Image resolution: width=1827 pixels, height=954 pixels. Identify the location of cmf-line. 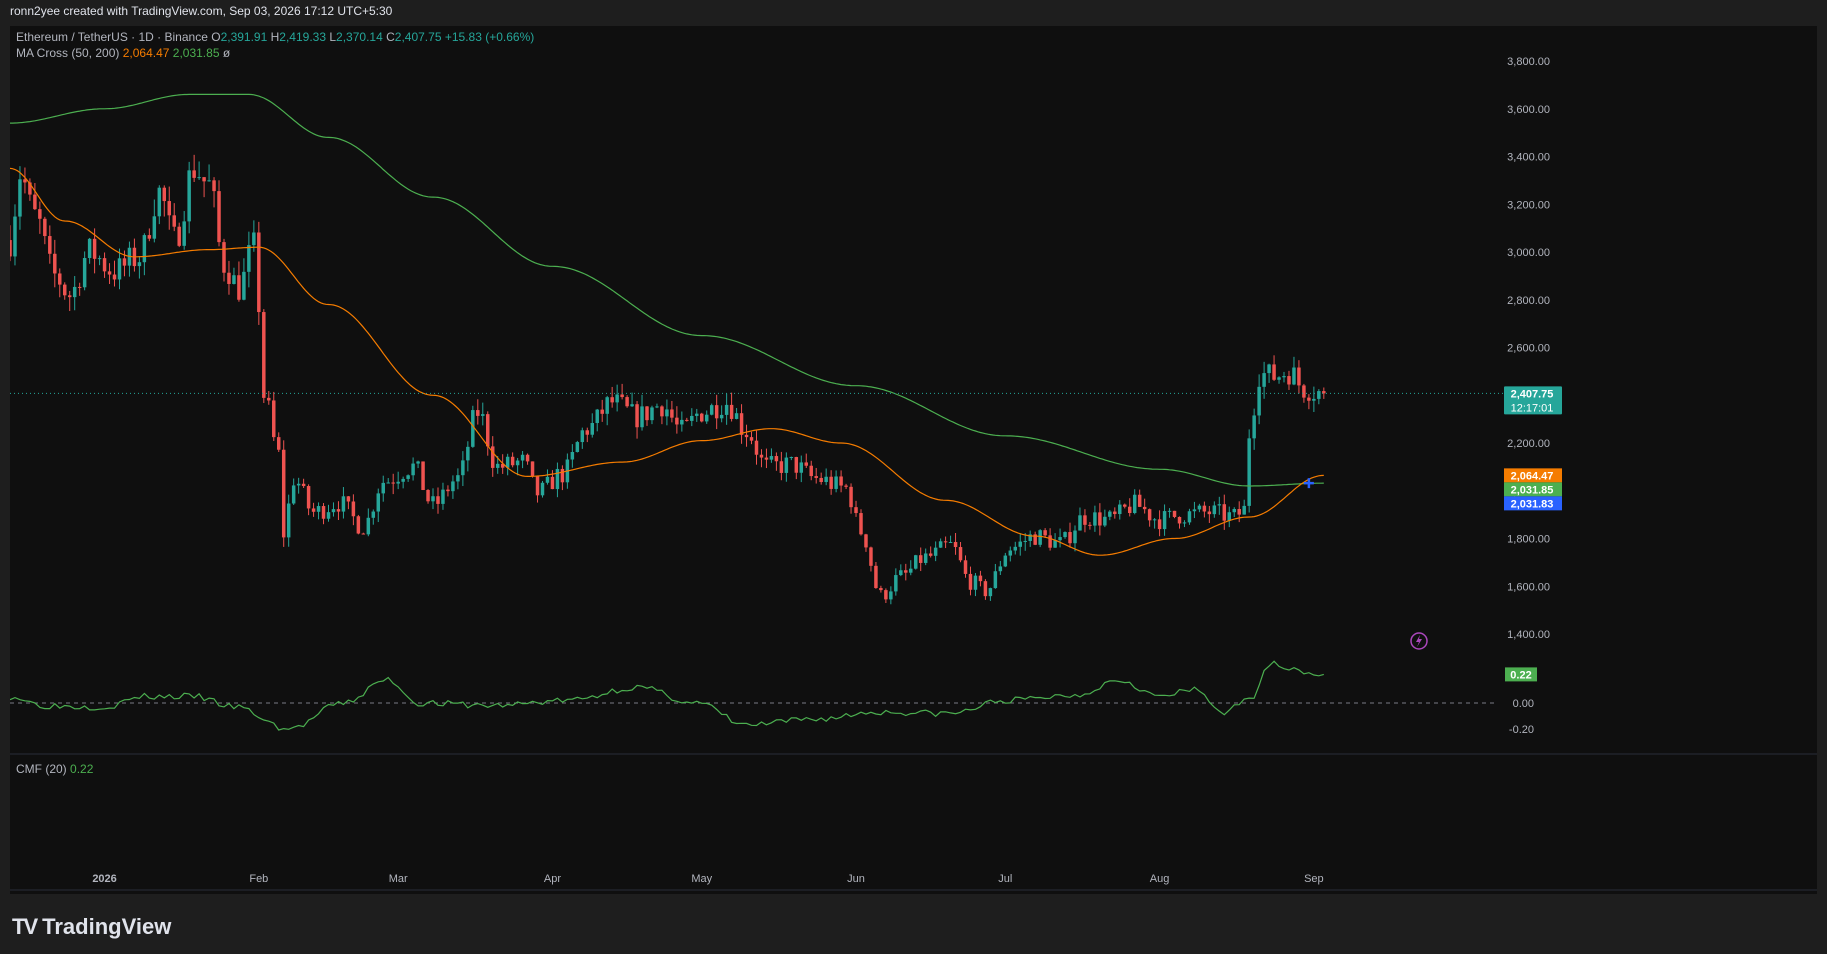
(666, 695).